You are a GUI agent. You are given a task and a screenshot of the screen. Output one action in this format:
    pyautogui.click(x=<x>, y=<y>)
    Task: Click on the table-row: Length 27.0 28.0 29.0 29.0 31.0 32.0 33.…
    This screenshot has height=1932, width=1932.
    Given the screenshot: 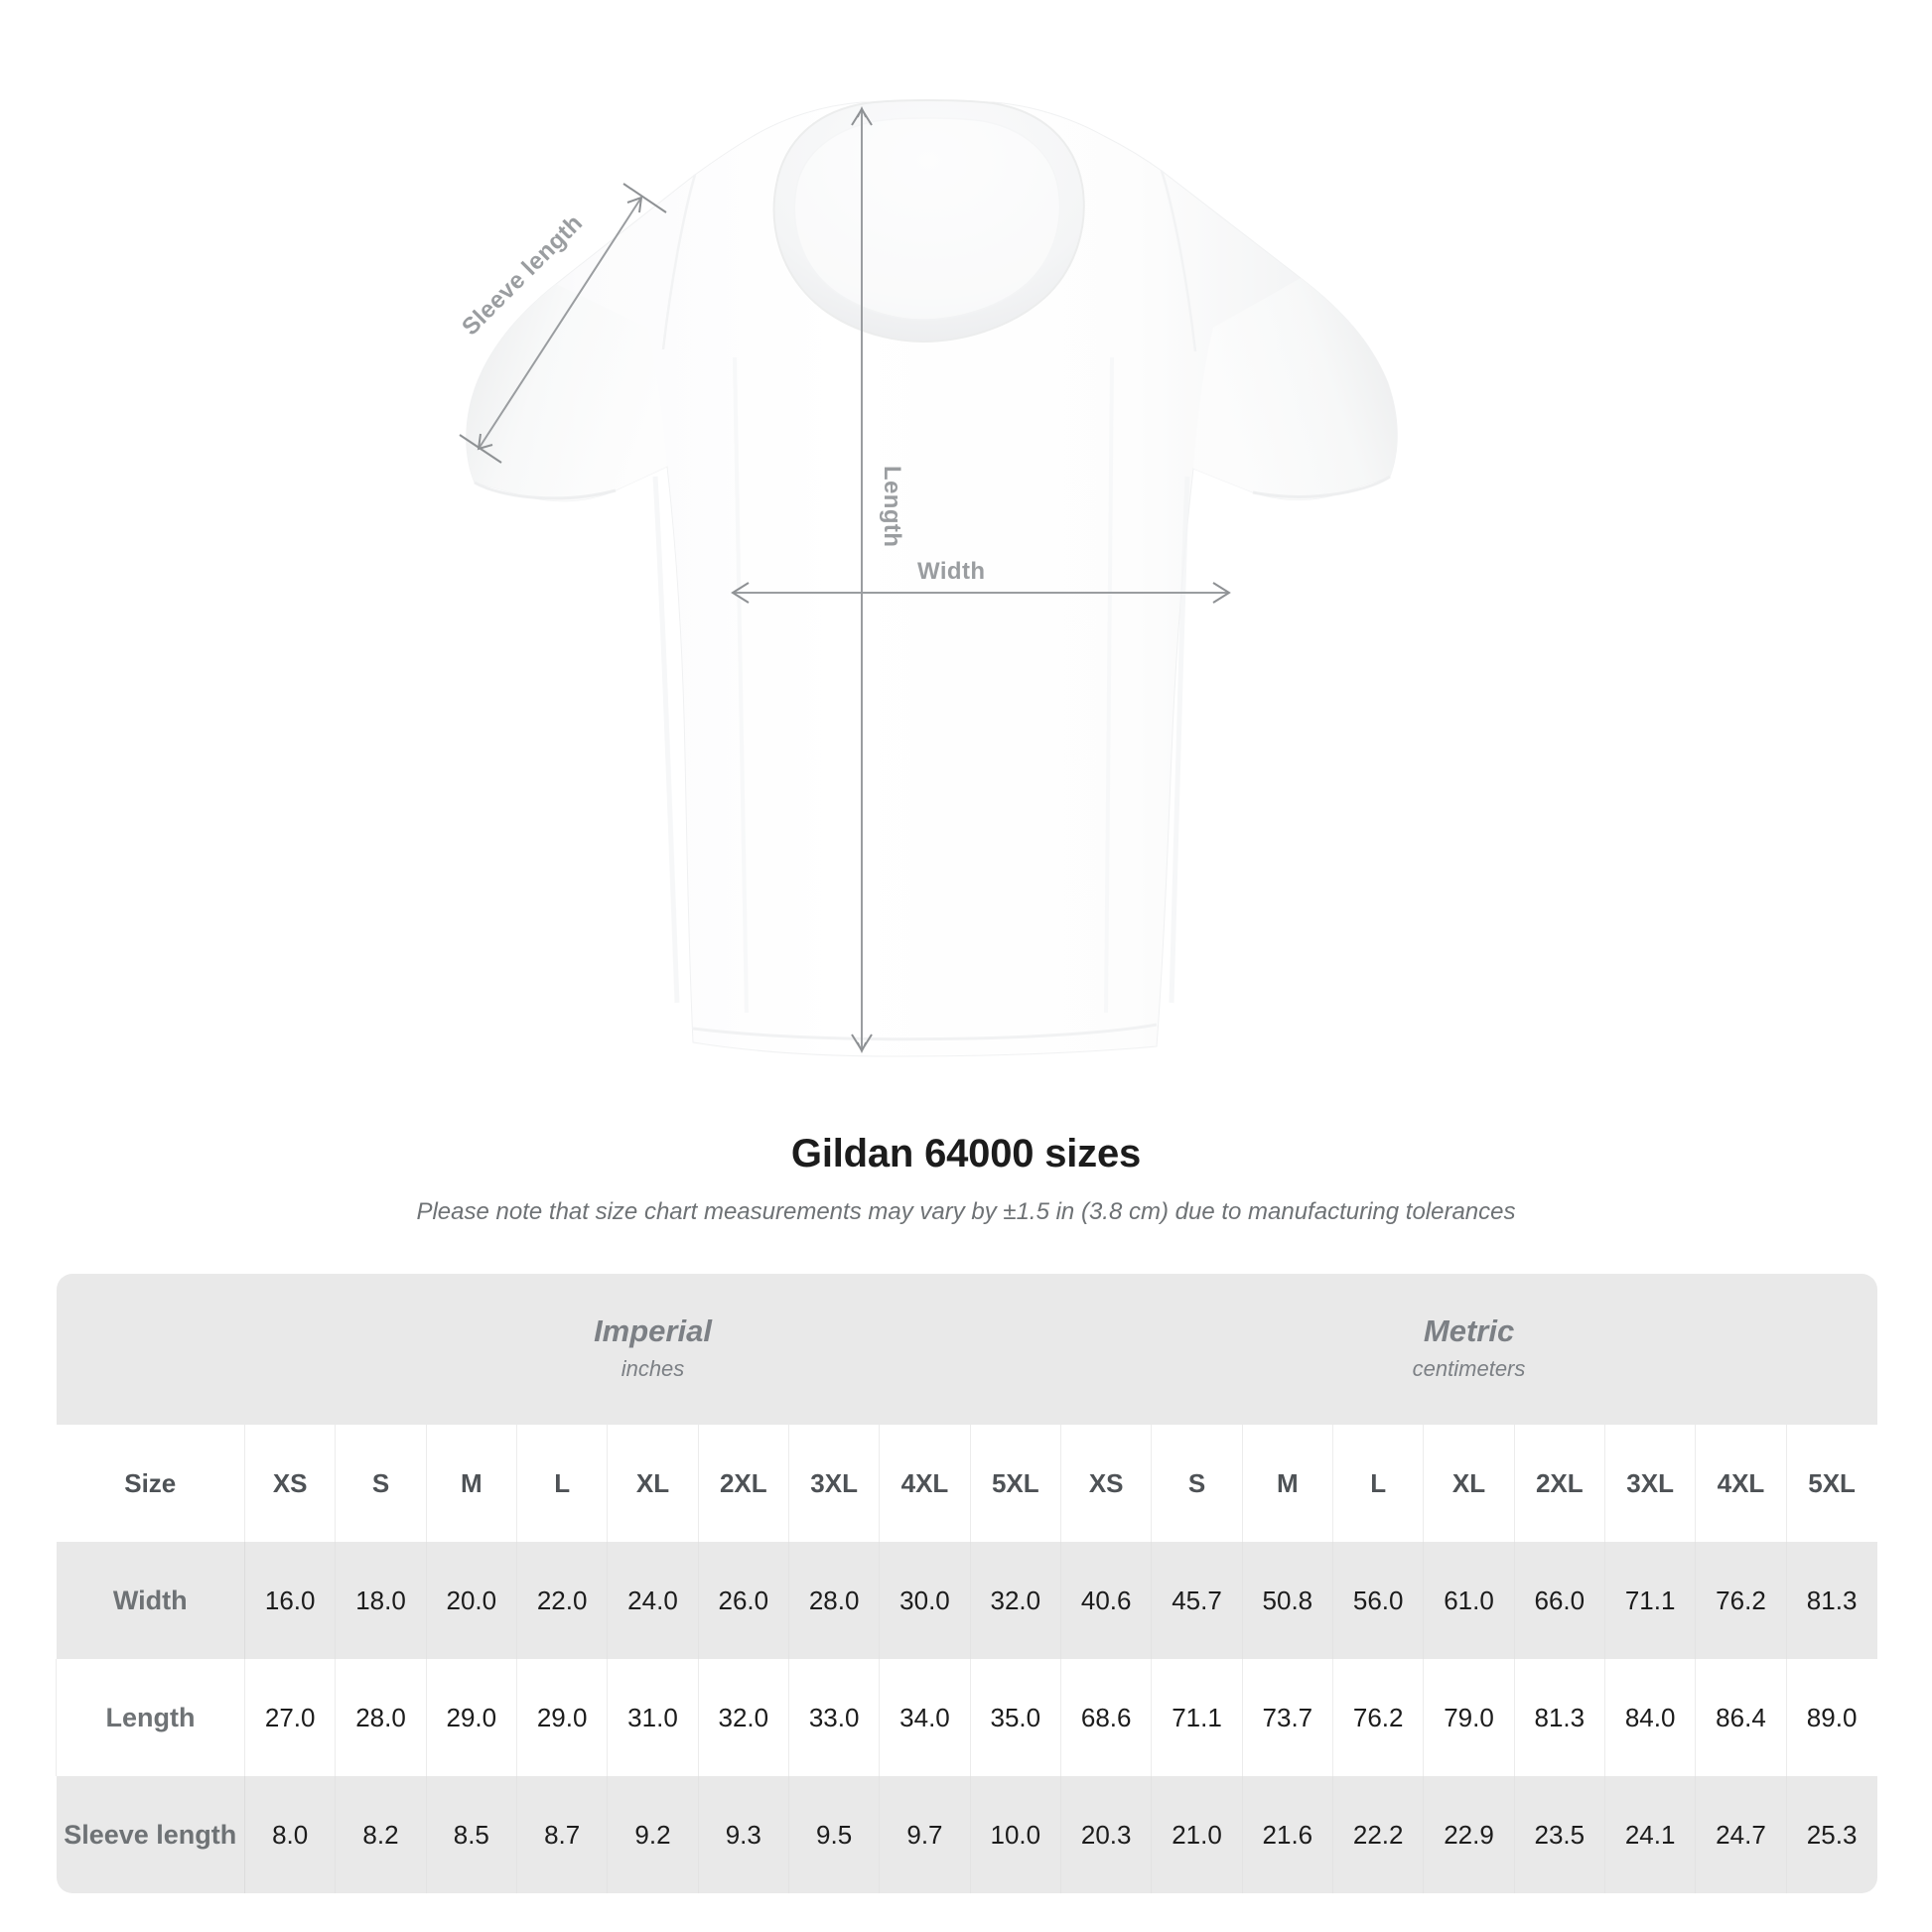 What is the action you would take?
    pyautogui.click(x=967, y=1717)
    